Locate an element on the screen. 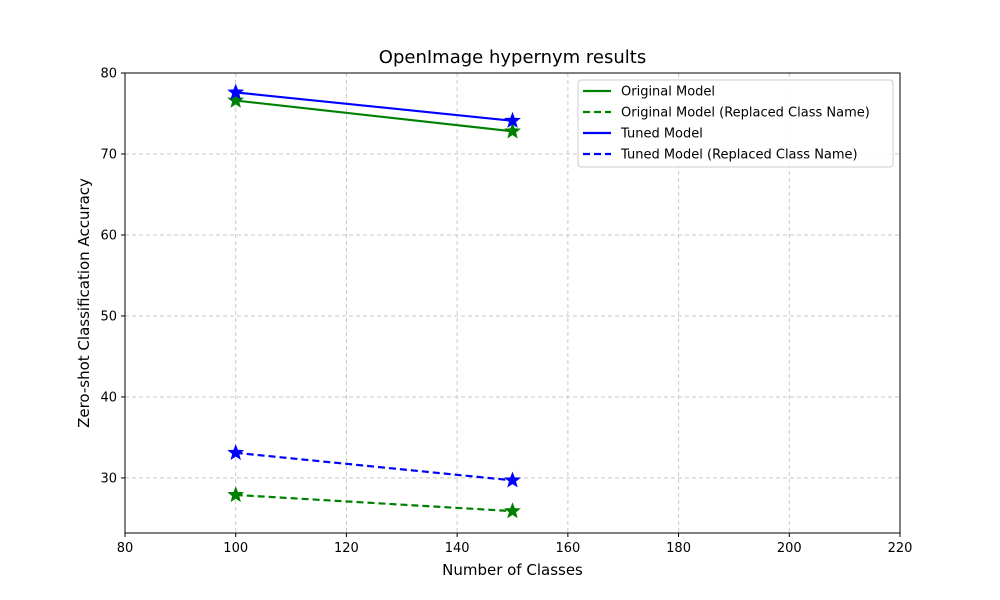 Image resolution: width=1000 pixels, height=600 pixels. x-tick-label: 100 is located at coordinates (235, 548).